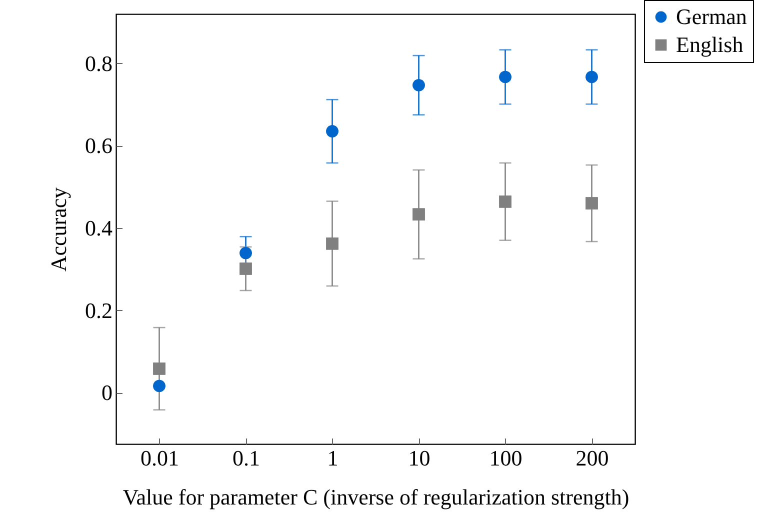  Describe the element at coordinates (711, 16) in the screenshot. I see `legend-label: German` at that location.